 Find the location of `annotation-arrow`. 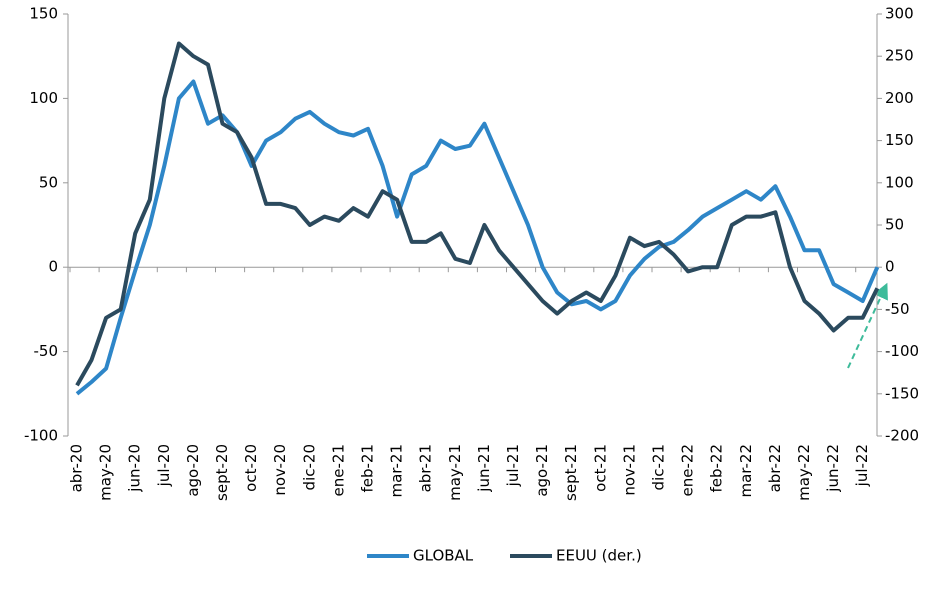

annotation-arrow is located at coordinates (867, 325).